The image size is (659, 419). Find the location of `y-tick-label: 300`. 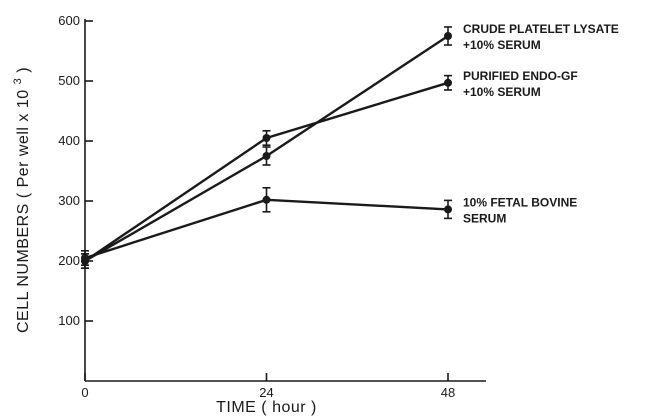

y-tick-label: 300 is located at coordinates (69, 200).